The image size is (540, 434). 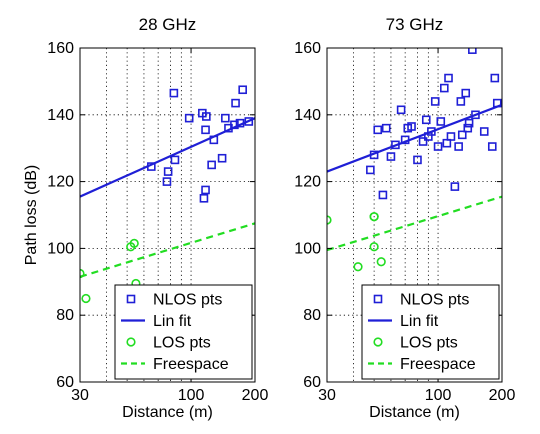 I want to click on chart-title: 28 GHz, so click(x=168, y=24).